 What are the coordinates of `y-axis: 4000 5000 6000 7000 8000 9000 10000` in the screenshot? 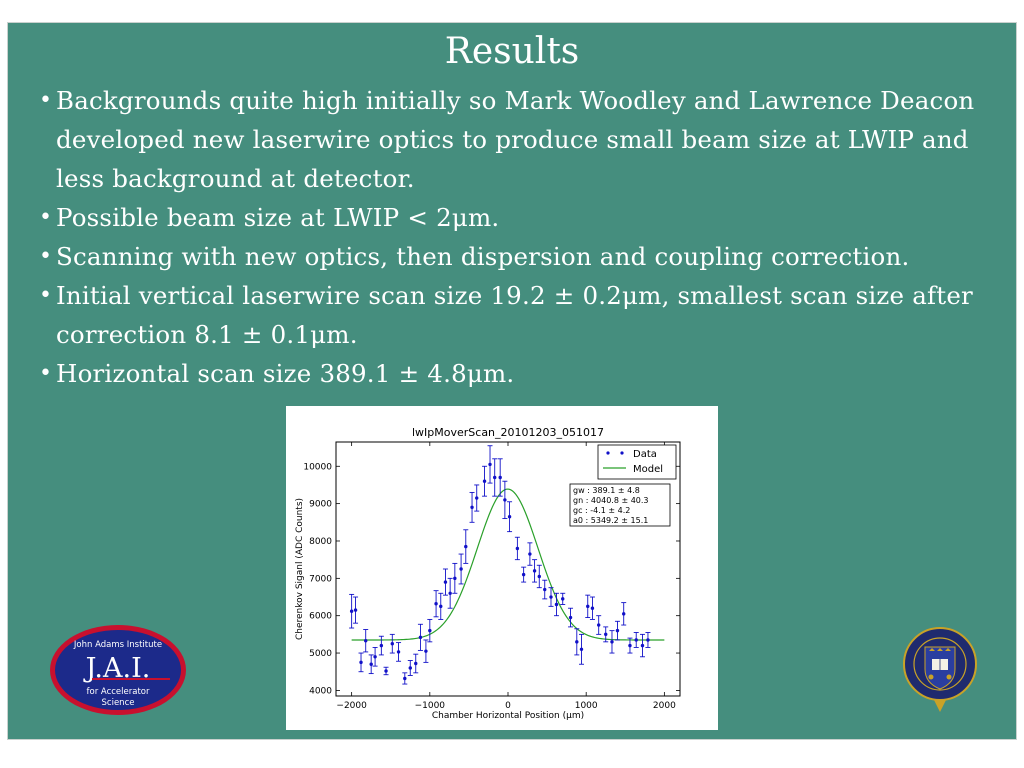 It's located at (491, 579).